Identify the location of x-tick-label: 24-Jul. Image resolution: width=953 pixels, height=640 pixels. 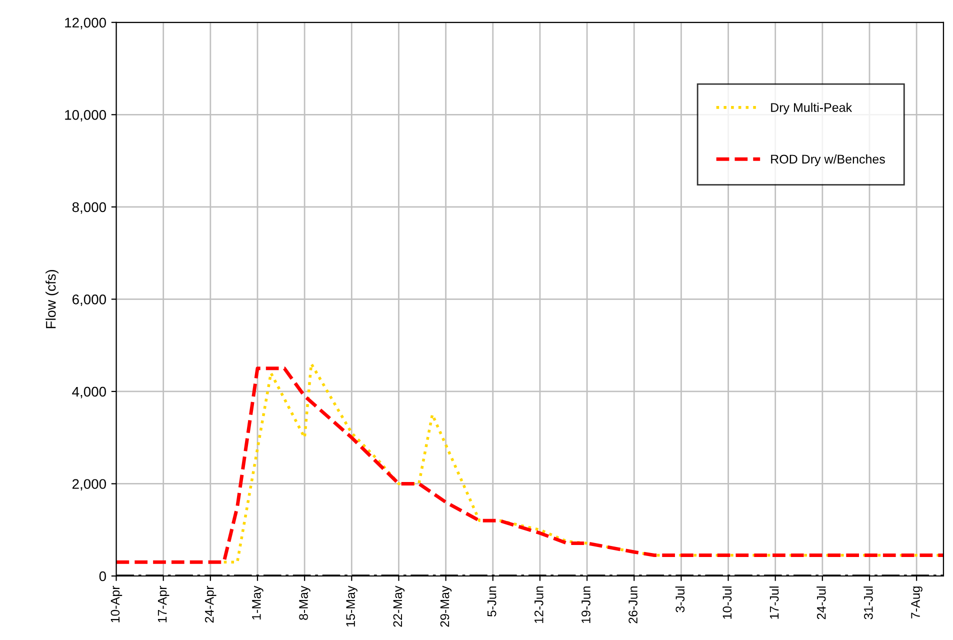
(821, 603).